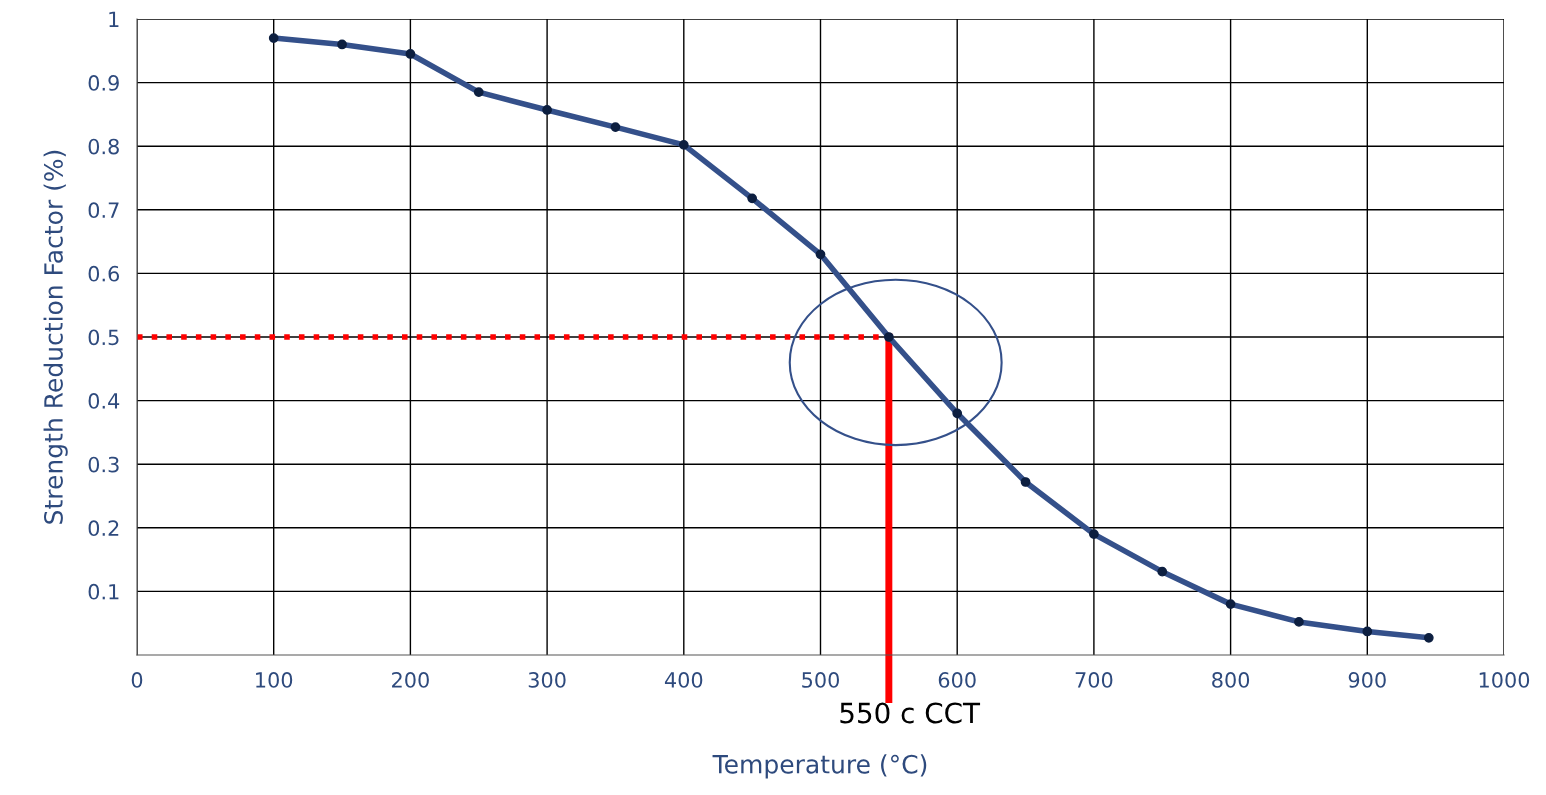 This screenshot has width=1546, height=795. Describe the element at coordinates (910, 713) in the screenshot. I see `ref-line-label: 550 c CCT` at that location.